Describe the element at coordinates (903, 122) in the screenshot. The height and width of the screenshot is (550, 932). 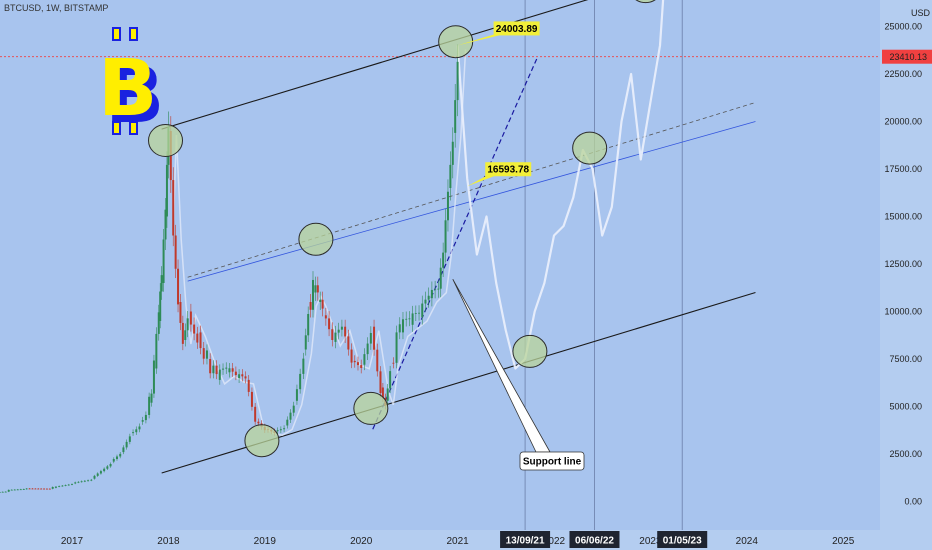
I see `price-tick-label: 20000.00` at that location.